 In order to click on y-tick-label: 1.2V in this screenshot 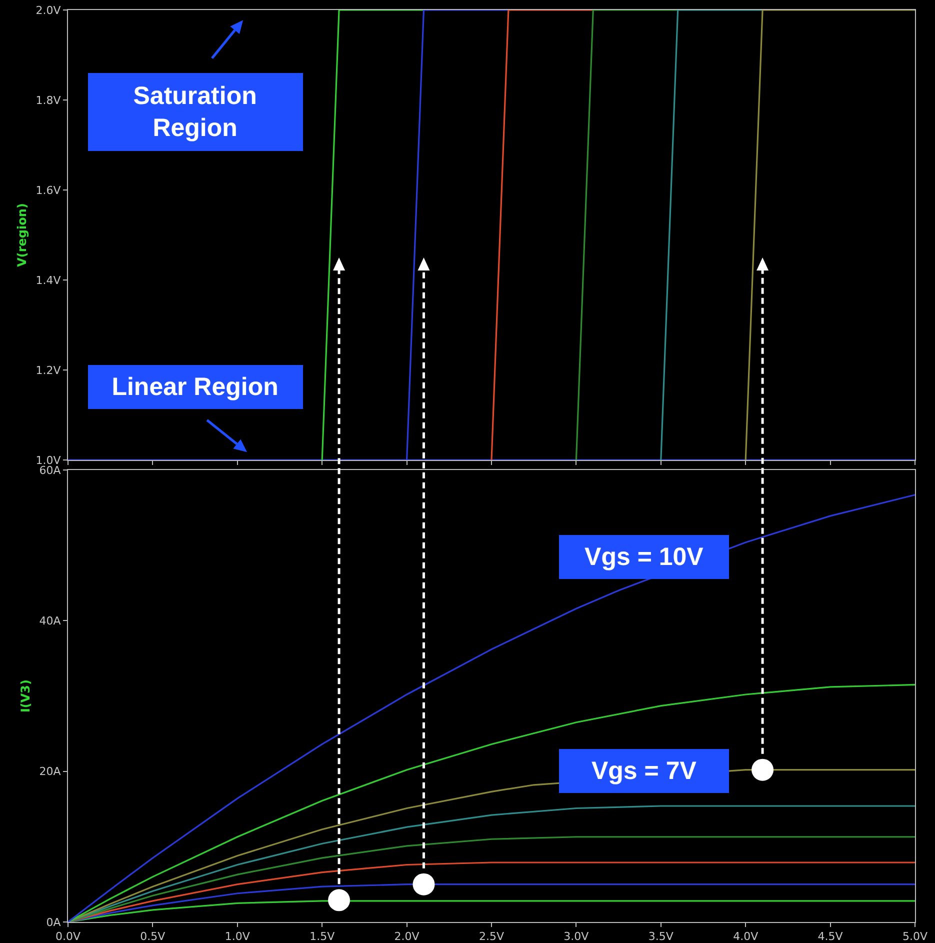, I will do `click(49, 370)`.